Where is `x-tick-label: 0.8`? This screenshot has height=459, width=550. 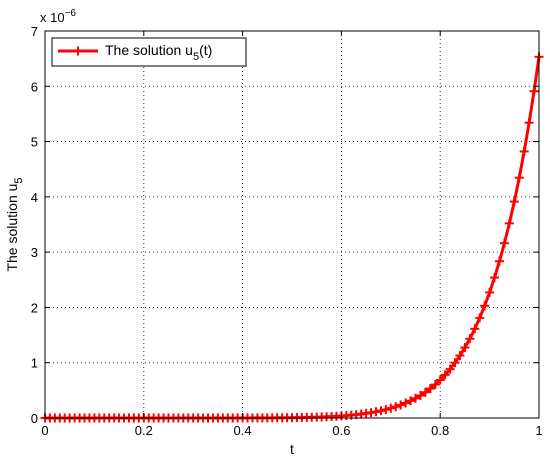
x-tick-label: 0.8 is located at coordinates (440, 430).